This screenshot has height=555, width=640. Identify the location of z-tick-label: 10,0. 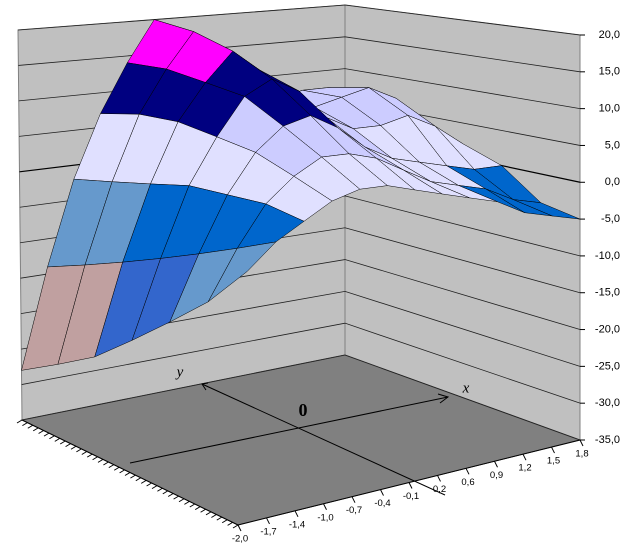
(609, 109).